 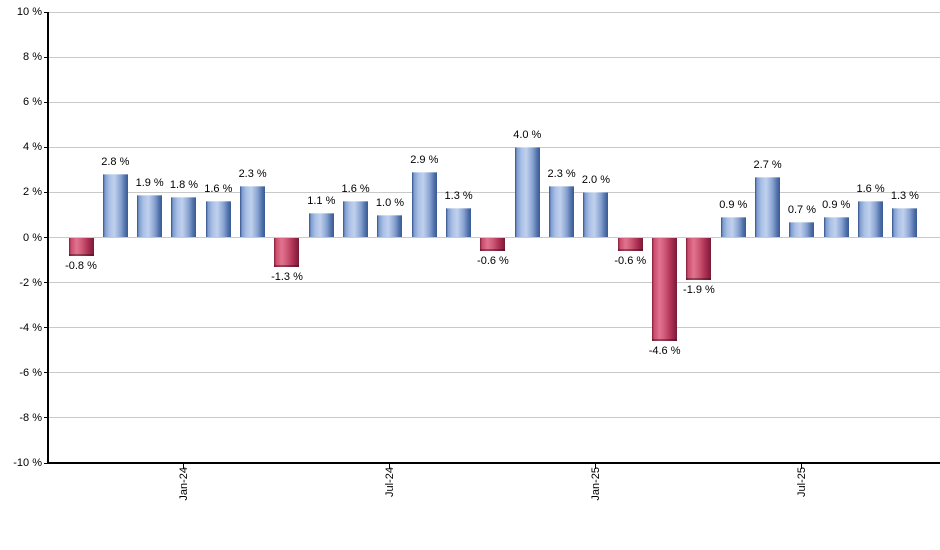 What do you see at coordinates (595, 484) in the screenshot?
I see `x-axis-label-jan-25: Jan-25` at bounding box center [595, 484].